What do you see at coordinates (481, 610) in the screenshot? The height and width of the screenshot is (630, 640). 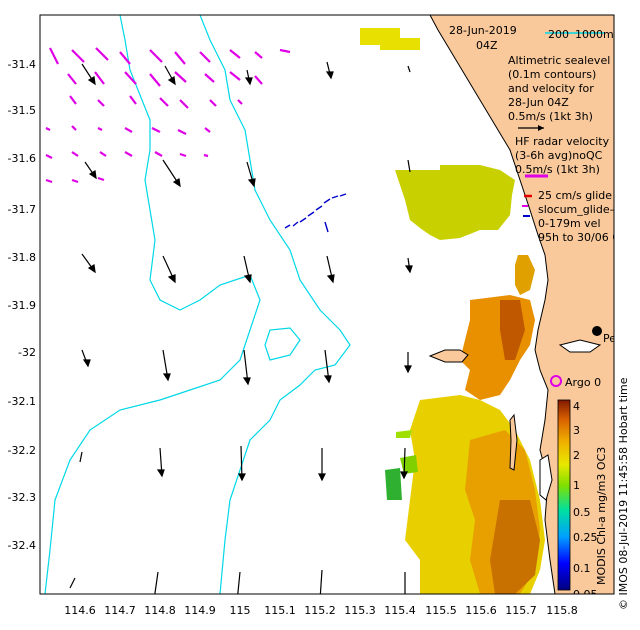 I see `x-tick: 115.6` at bounding box center [481, 610].